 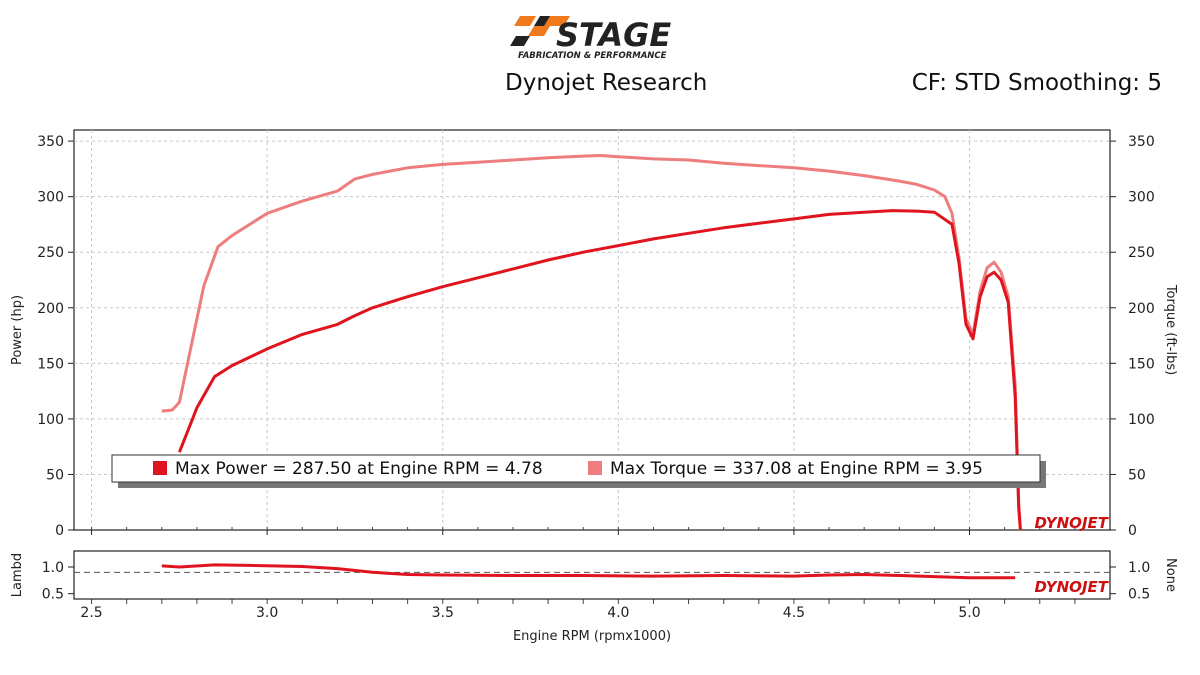 What do you see at coordinates (1141, 364) in the screenshot?
I see `y2-tick-label: 150` at bounding box center [1141, 364].